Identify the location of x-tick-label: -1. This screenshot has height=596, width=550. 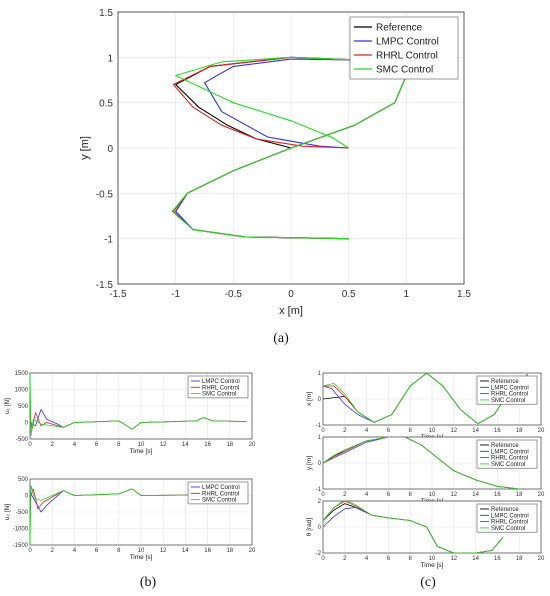
(175, 294).